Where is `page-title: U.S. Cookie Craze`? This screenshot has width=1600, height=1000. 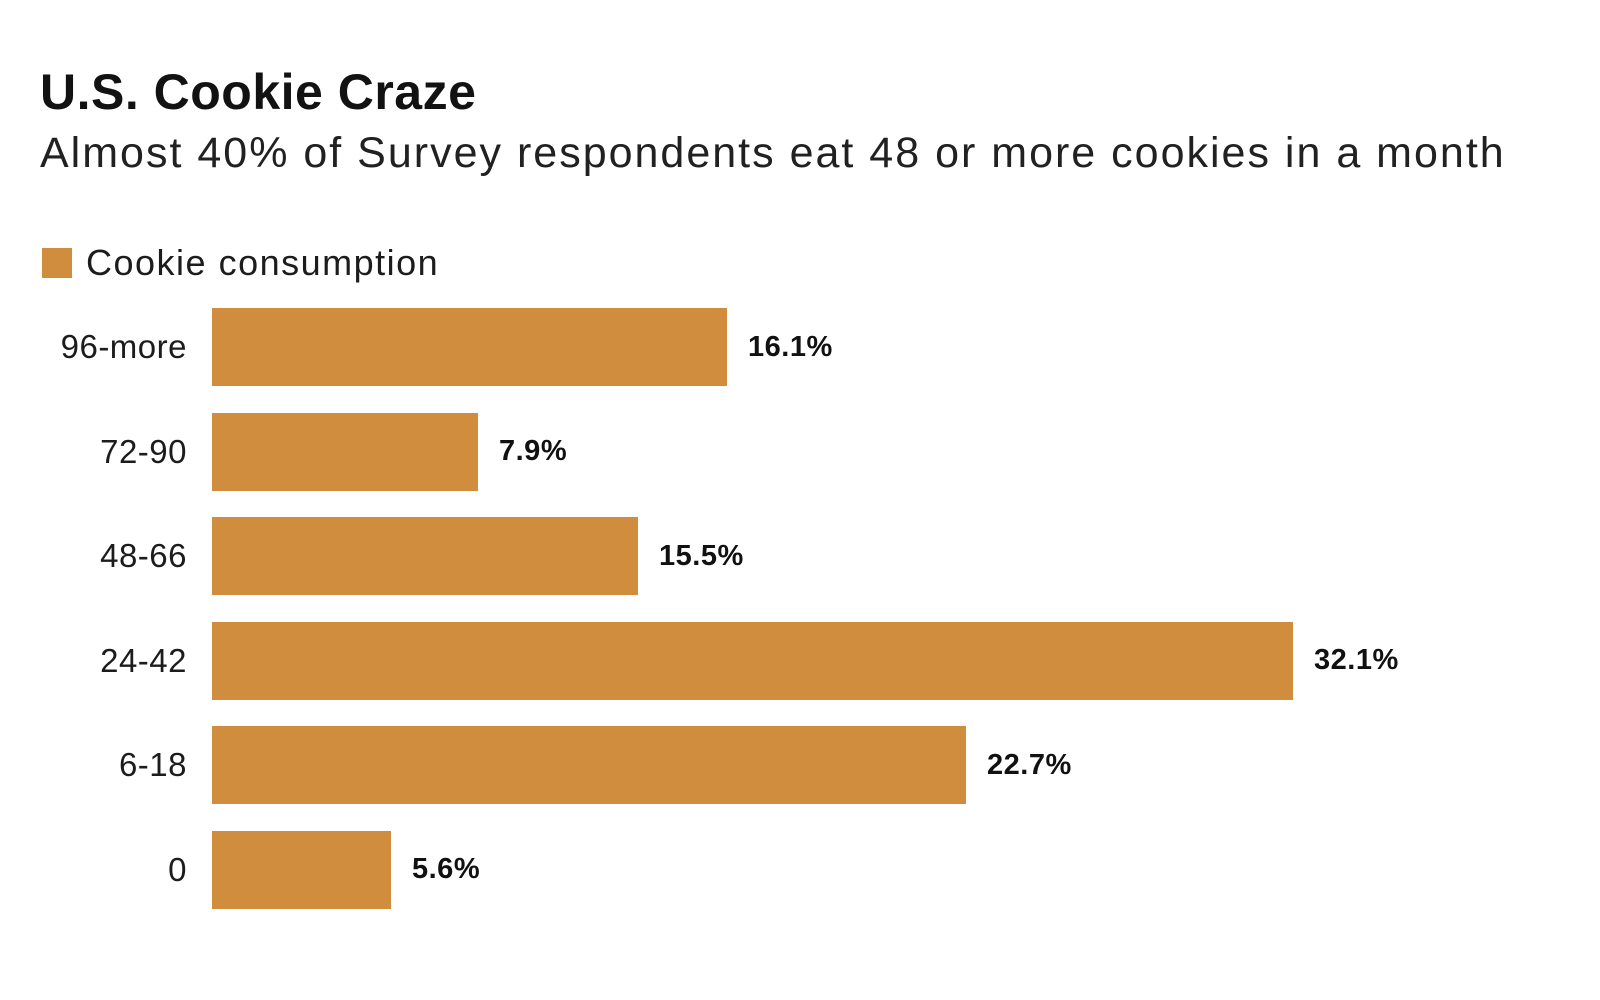
page-title: U.S. Cookie Craze is located at coordinates (258, 92).